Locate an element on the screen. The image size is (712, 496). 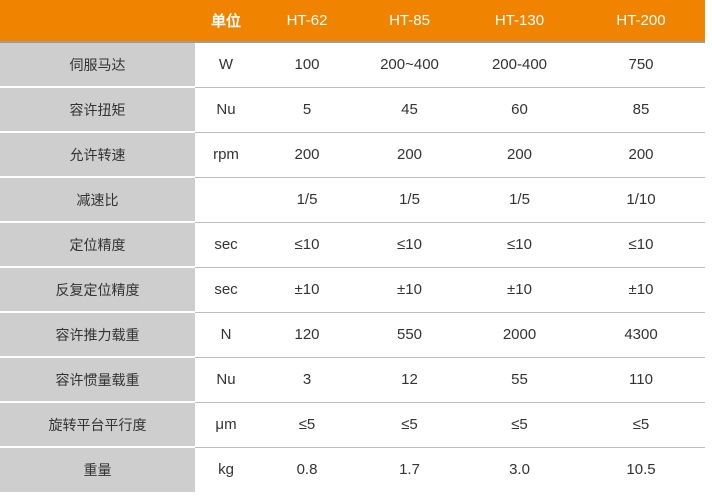
value-cell: 60 is located at coordinates (519, 110).